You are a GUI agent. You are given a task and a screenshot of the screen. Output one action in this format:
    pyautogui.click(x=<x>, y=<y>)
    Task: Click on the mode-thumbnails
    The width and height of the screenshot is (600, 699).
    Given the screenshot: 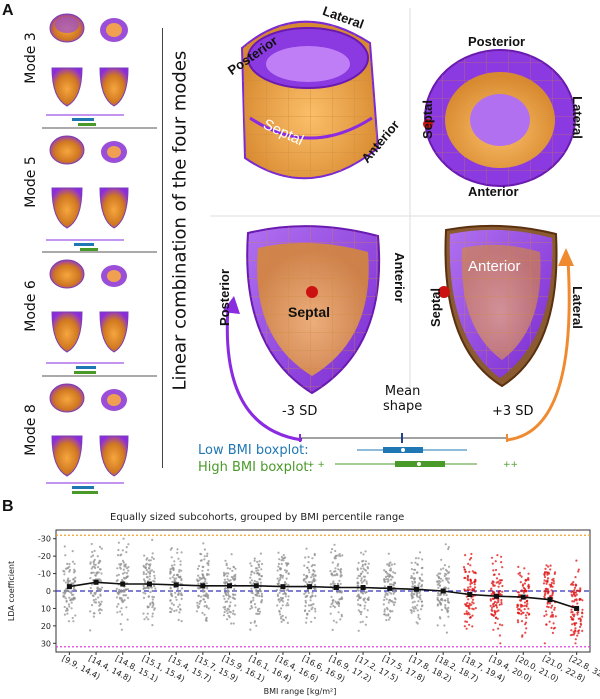 What is the action you would take?
    pyautogui.click(x=99, y=253)
    